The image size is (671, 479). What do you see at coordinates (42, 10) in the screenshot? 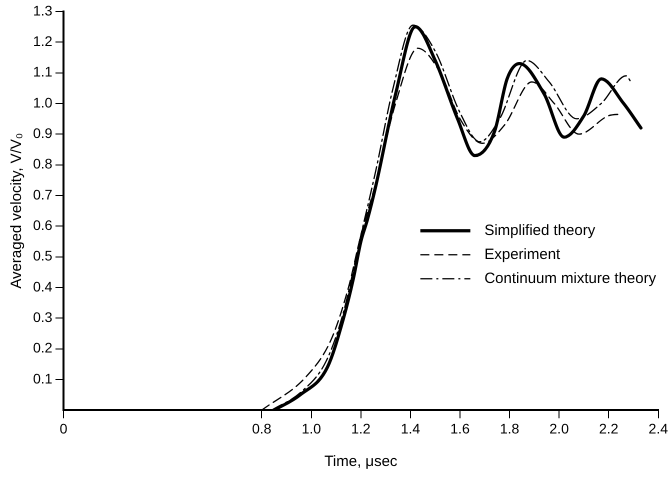
I see `y-tick-label: 1.3` at bounding box center [42, 10].